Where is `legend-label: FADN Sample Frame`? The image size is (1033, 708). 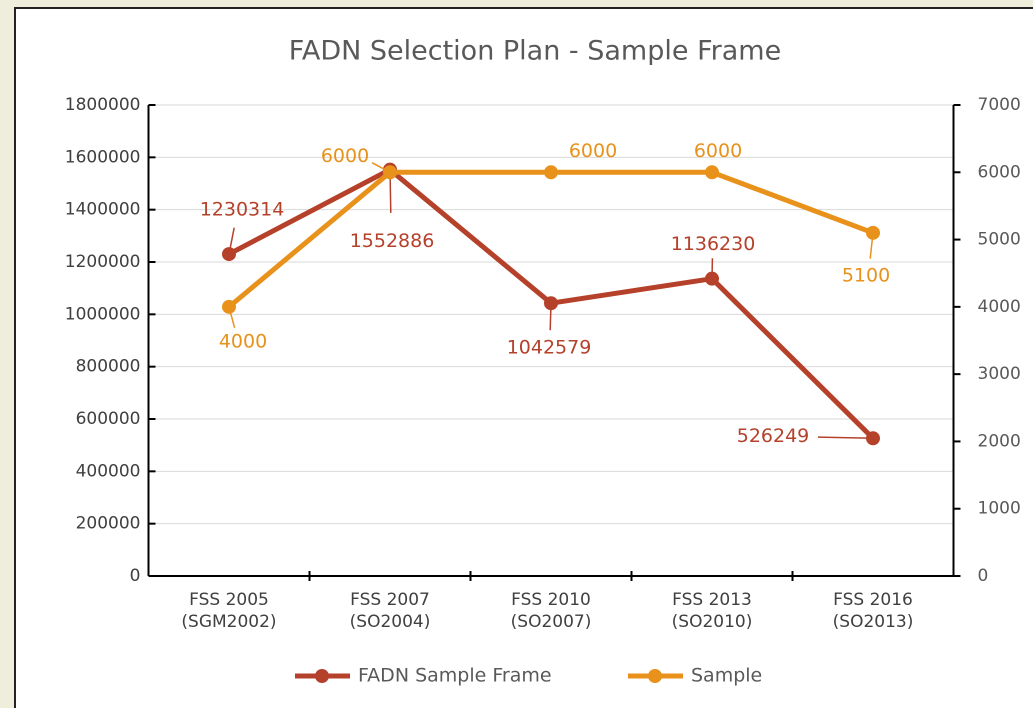 legend-label: FADN Sample Frame is located at coordinates (455, 676).